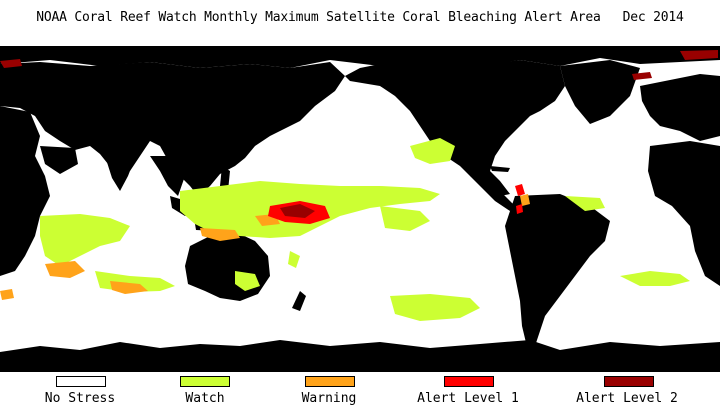 The image size is (720, 411). What do you see at coordinates (557, 272) in the screenshot?
I see `land-south-america` at bounding box center [557, 272].